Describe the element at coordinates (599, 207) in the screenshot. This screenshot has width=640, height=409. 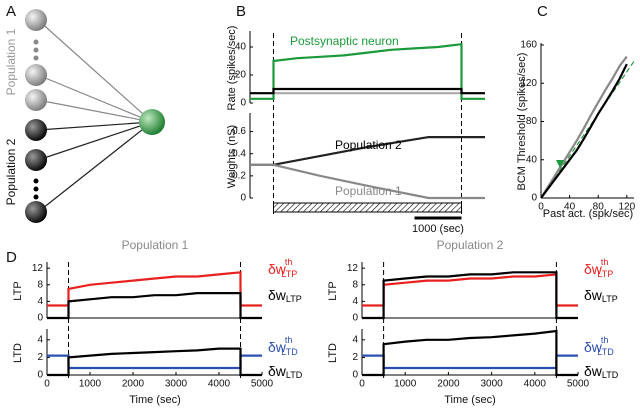
I see `x-tick-label: 80` at that location.